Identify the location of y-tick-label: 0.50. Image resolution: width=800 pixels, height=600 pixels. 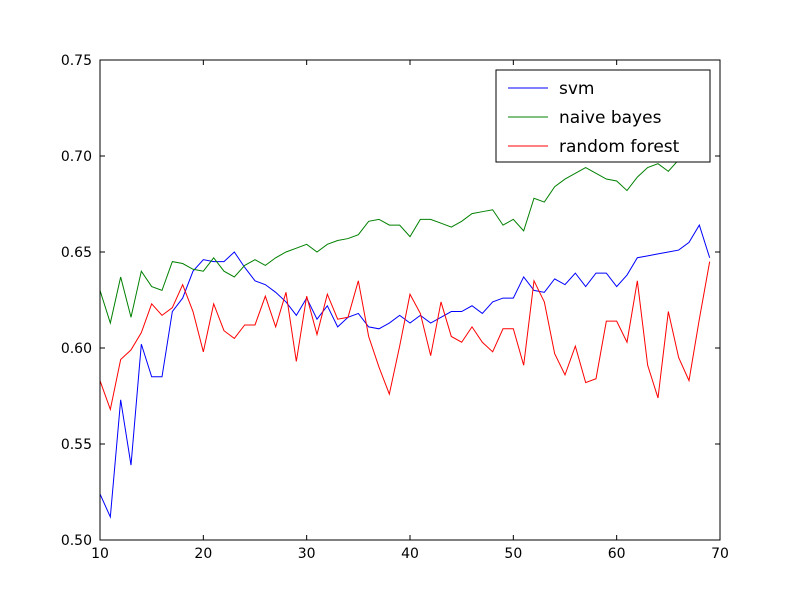
(76, 541).